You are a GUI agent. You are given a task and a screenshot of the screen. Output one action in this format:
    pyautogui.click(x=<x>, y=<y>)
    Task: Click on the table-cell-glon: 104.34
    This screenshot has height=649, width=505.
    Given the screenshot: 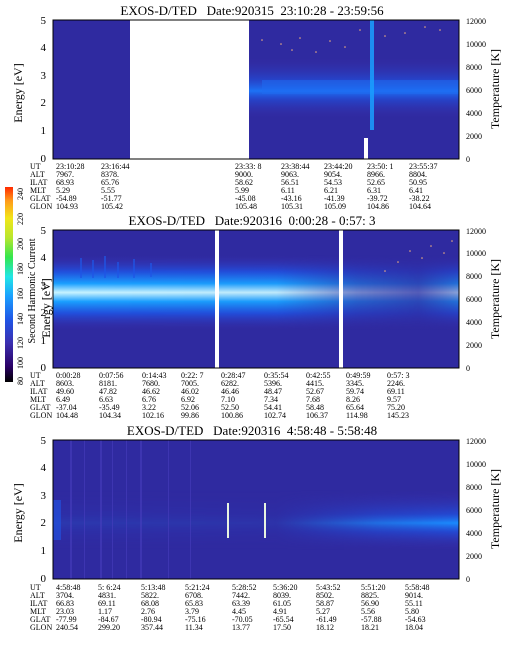 What is the action you would take?
    pyautogui.click(x=110, y=415)
    